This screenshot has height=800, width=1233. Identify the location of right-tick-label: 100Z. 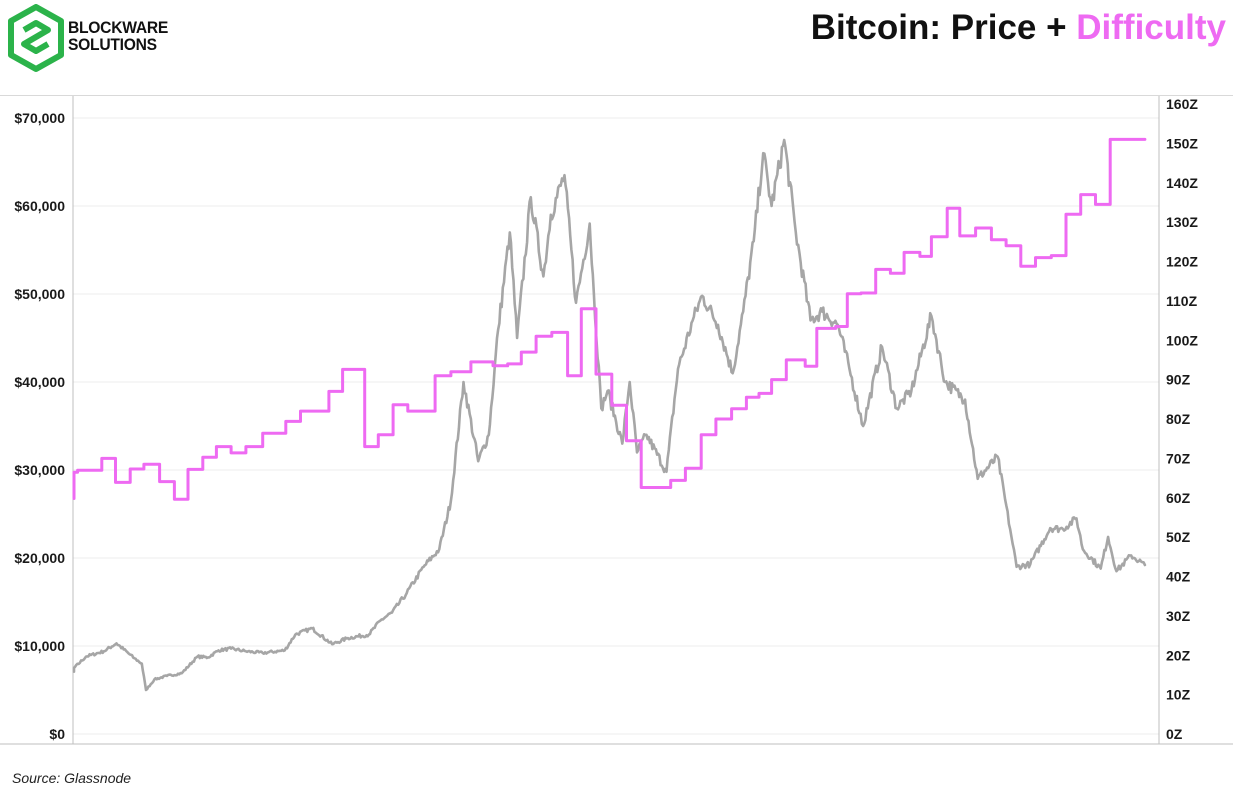
(1182, 340).